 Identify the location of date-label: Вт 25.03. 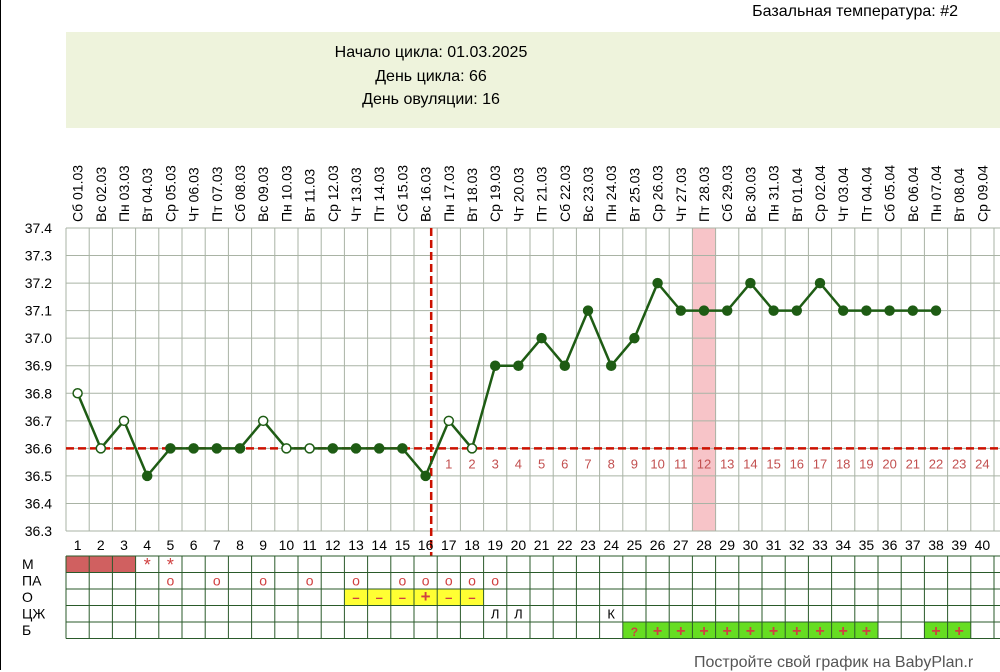
(634, 195).